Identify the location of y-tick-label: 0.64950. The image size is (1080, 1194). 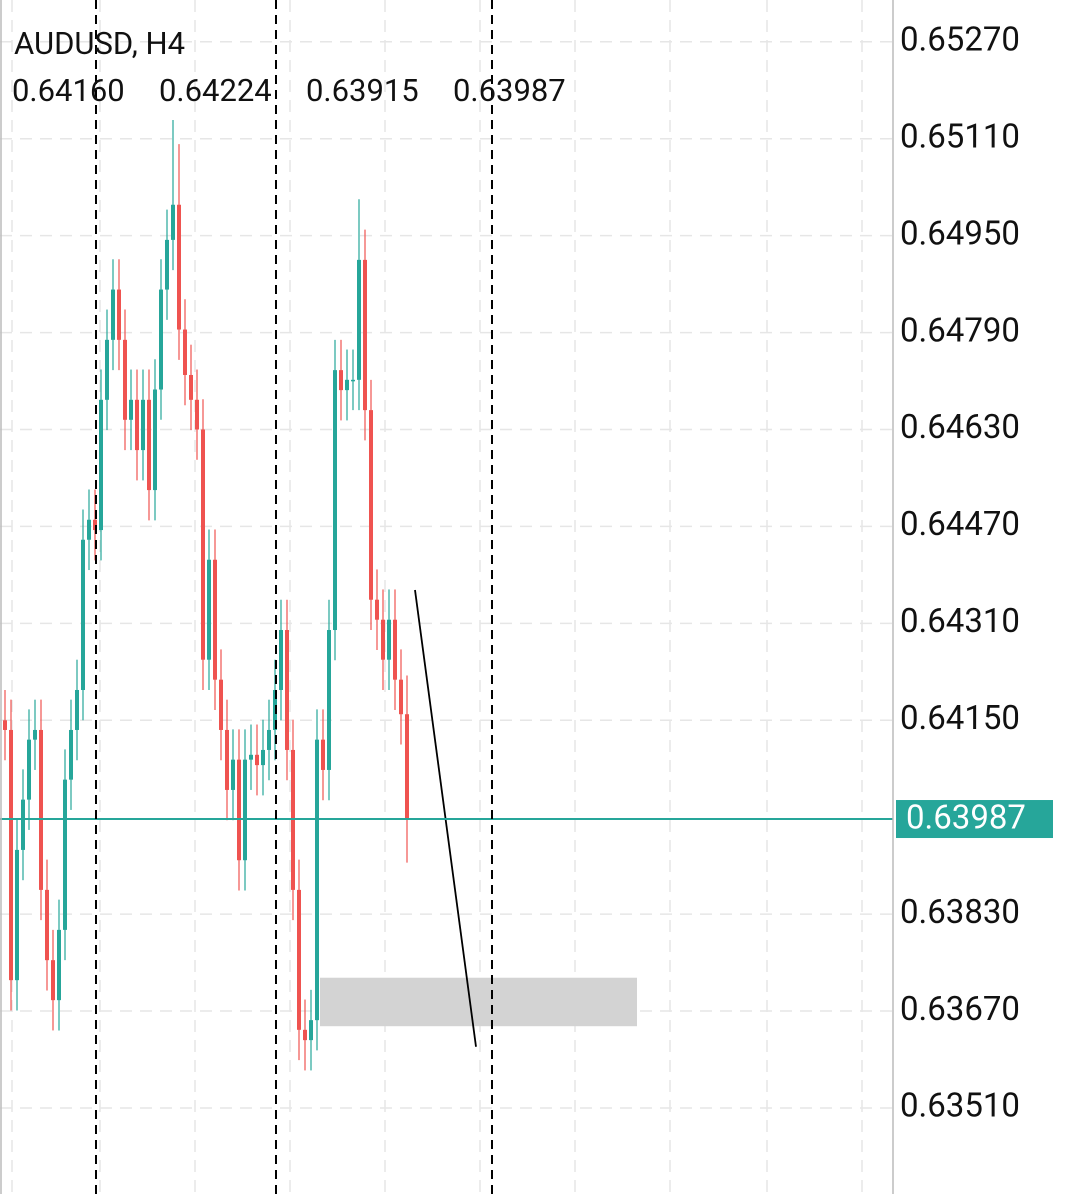
(960, 233).